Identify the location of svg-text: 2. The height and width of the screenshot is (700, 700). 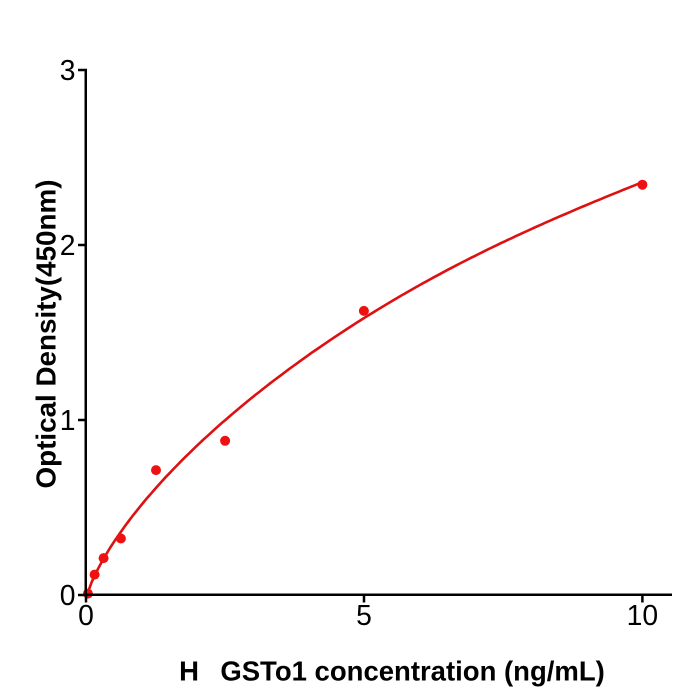
(68, 245).